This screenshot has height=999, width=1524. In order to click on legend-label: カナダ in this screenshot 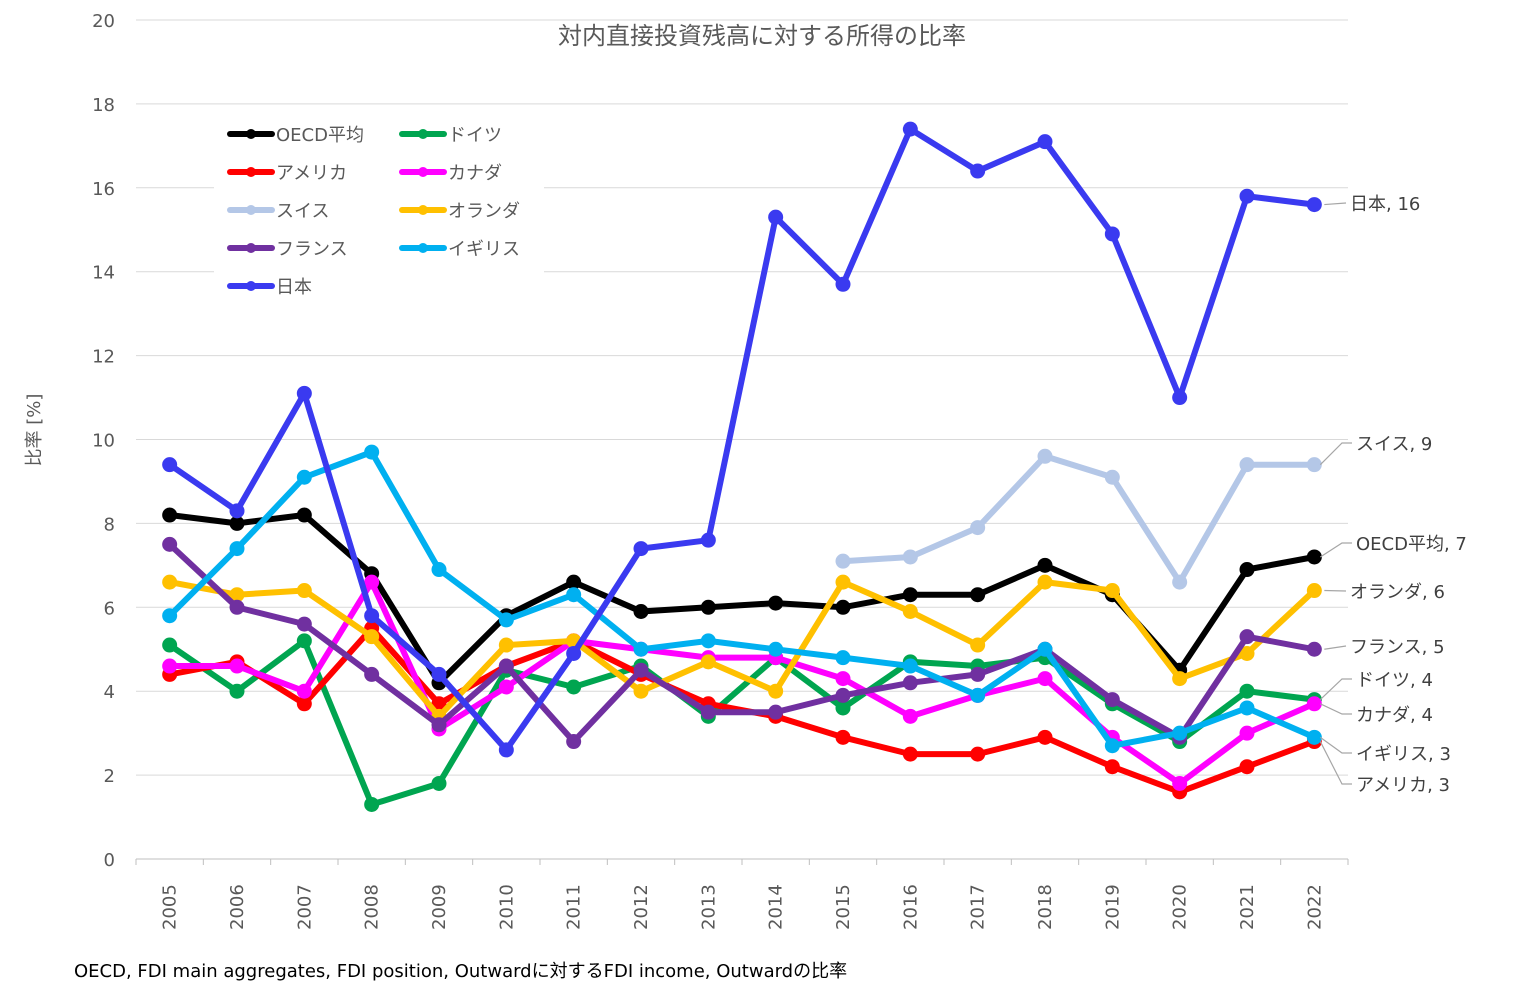, I will do `click(475, 173)`.